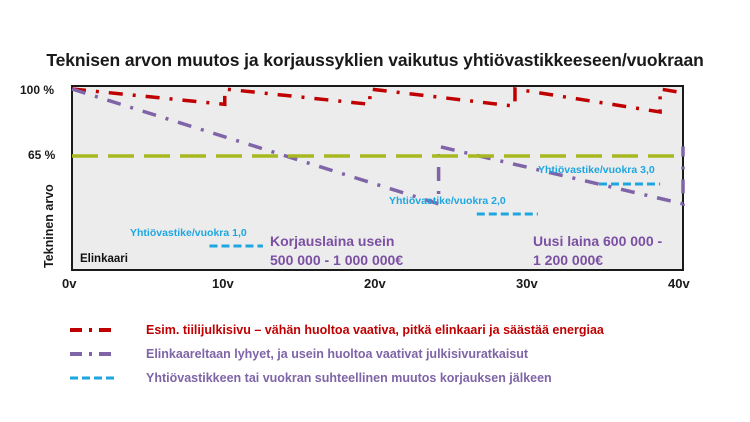 This screenshot has height=422, width=750. What do you see at coordinates (42, 155) in the screenshot?
I see `y-tick-65: 65 %` at bounding box center [42, 155].